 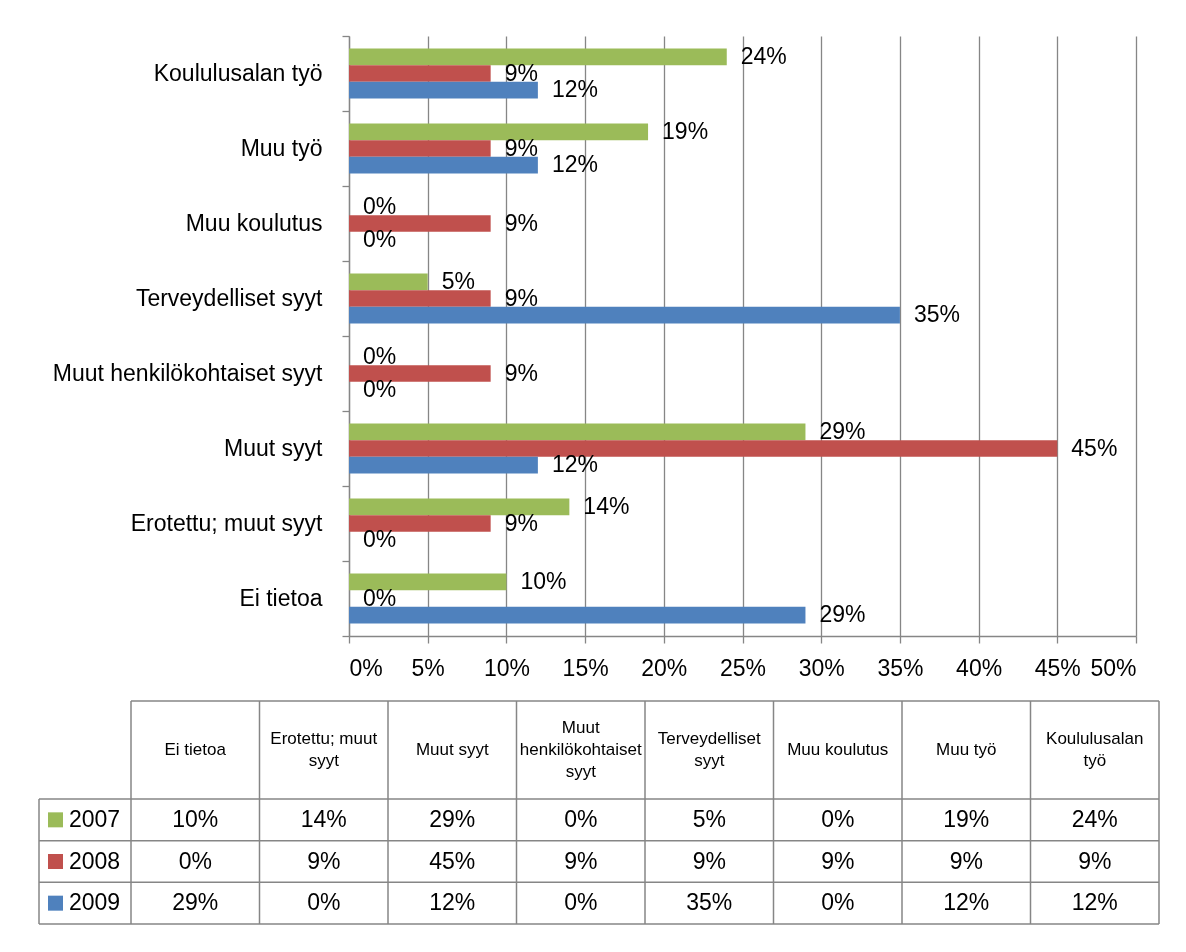 I want to click on x-tick-label: 25%, so click(x=743, y=667).